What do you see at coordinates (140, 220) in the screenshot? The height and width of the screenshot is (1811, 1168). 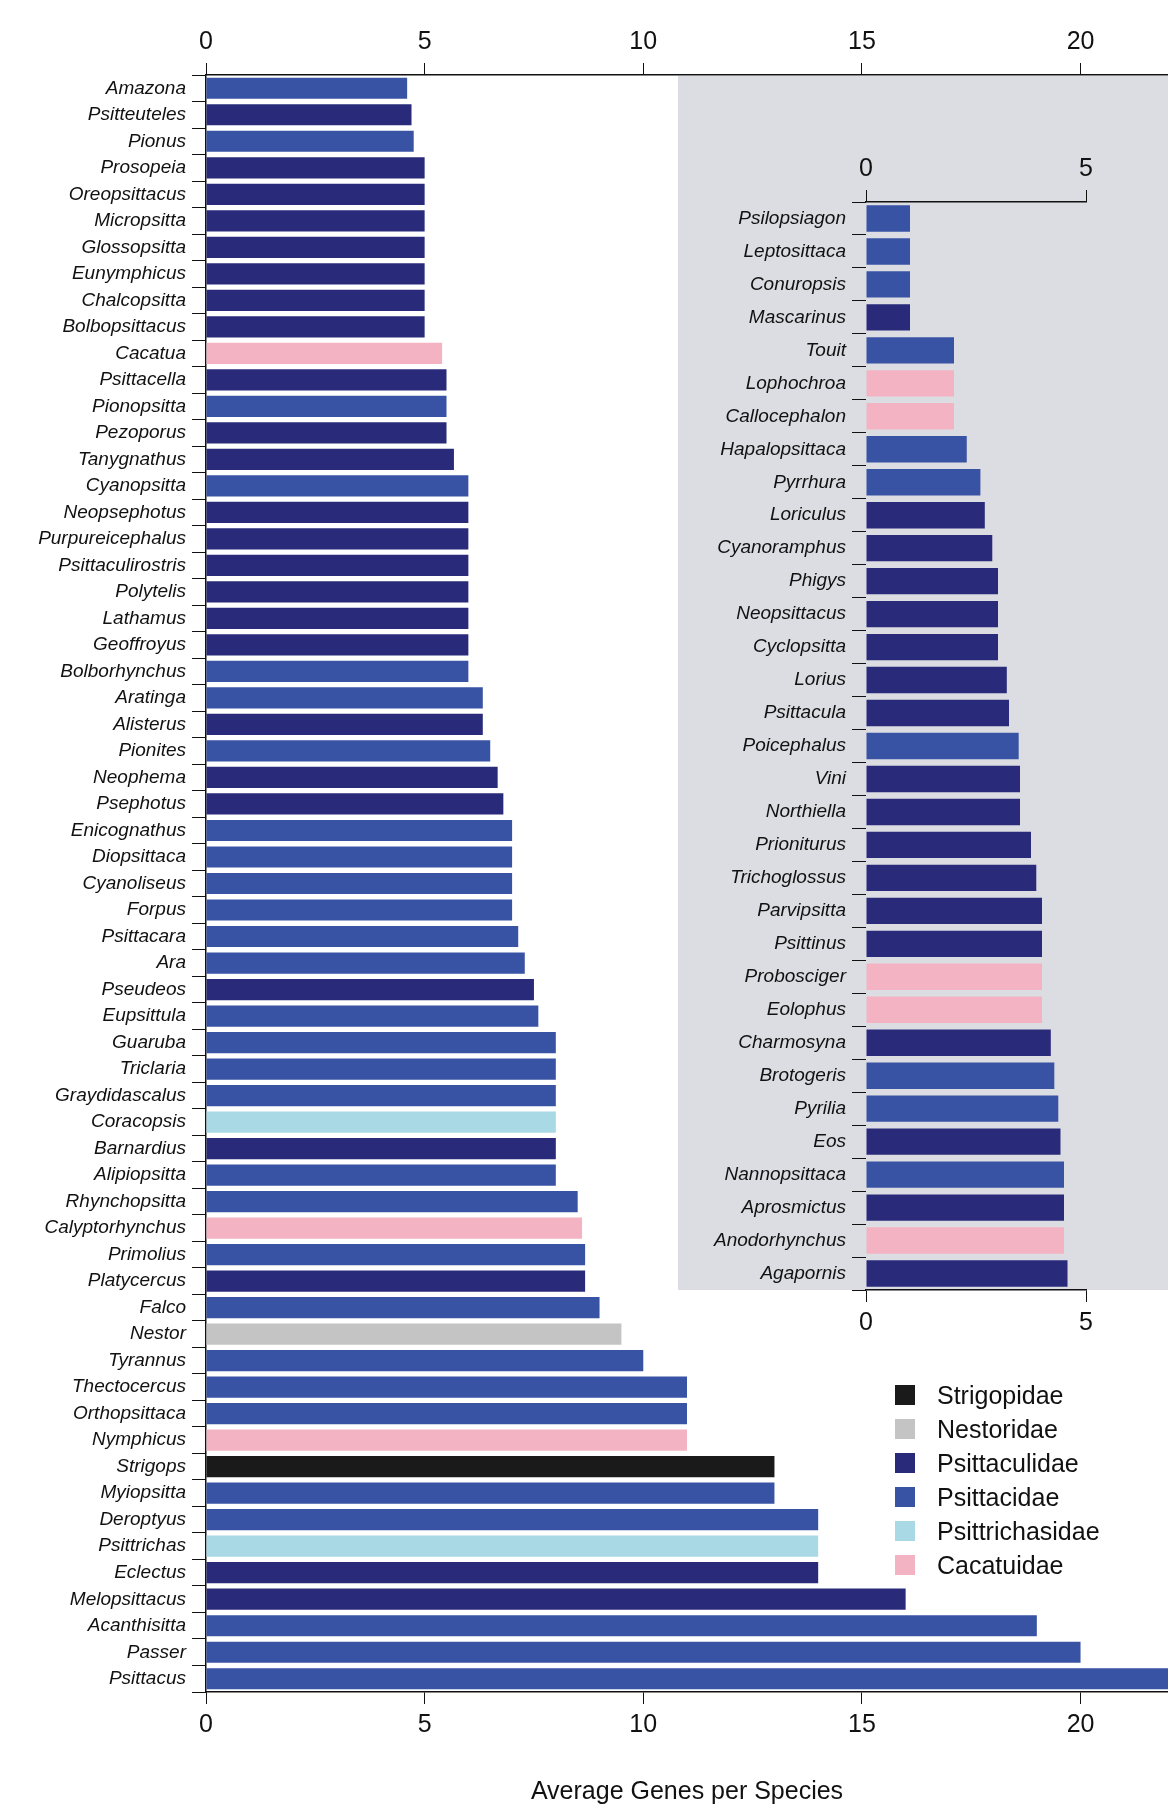 I see `y-tick-label: Micropsitta` at bounding box center [140, 220].